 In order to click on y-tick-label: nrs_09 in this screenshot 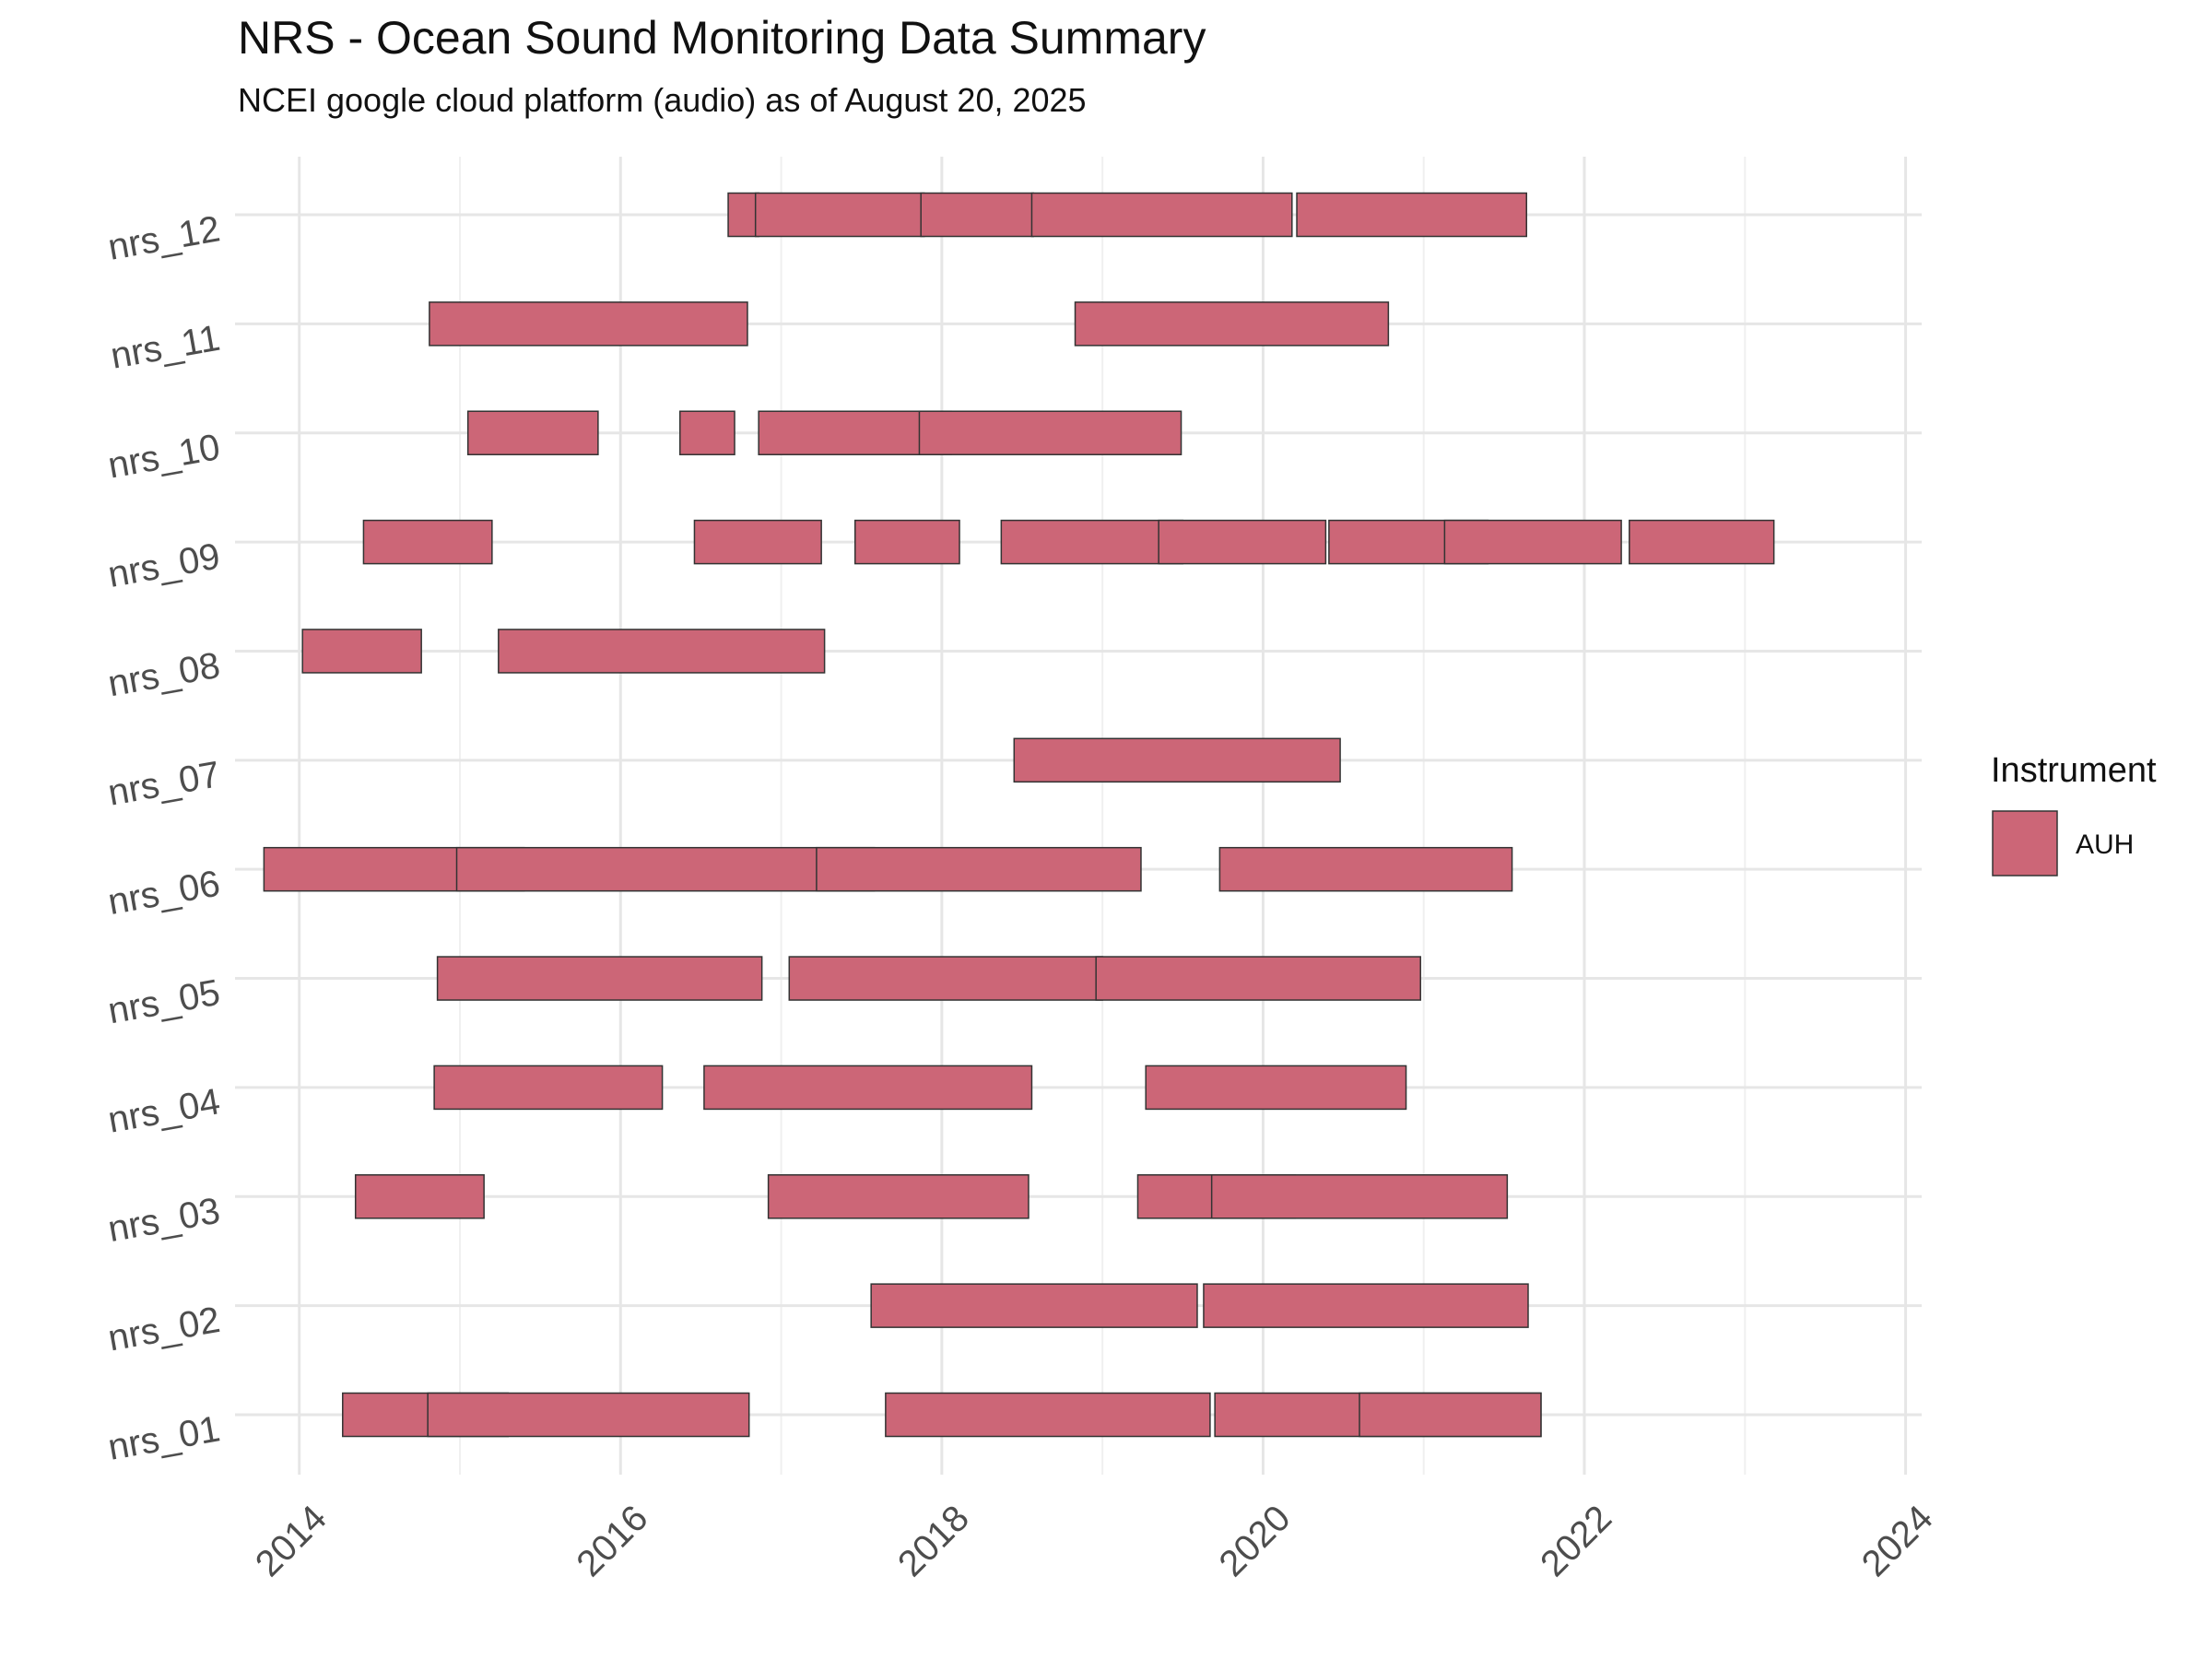, I will do `click(164, 565)`.